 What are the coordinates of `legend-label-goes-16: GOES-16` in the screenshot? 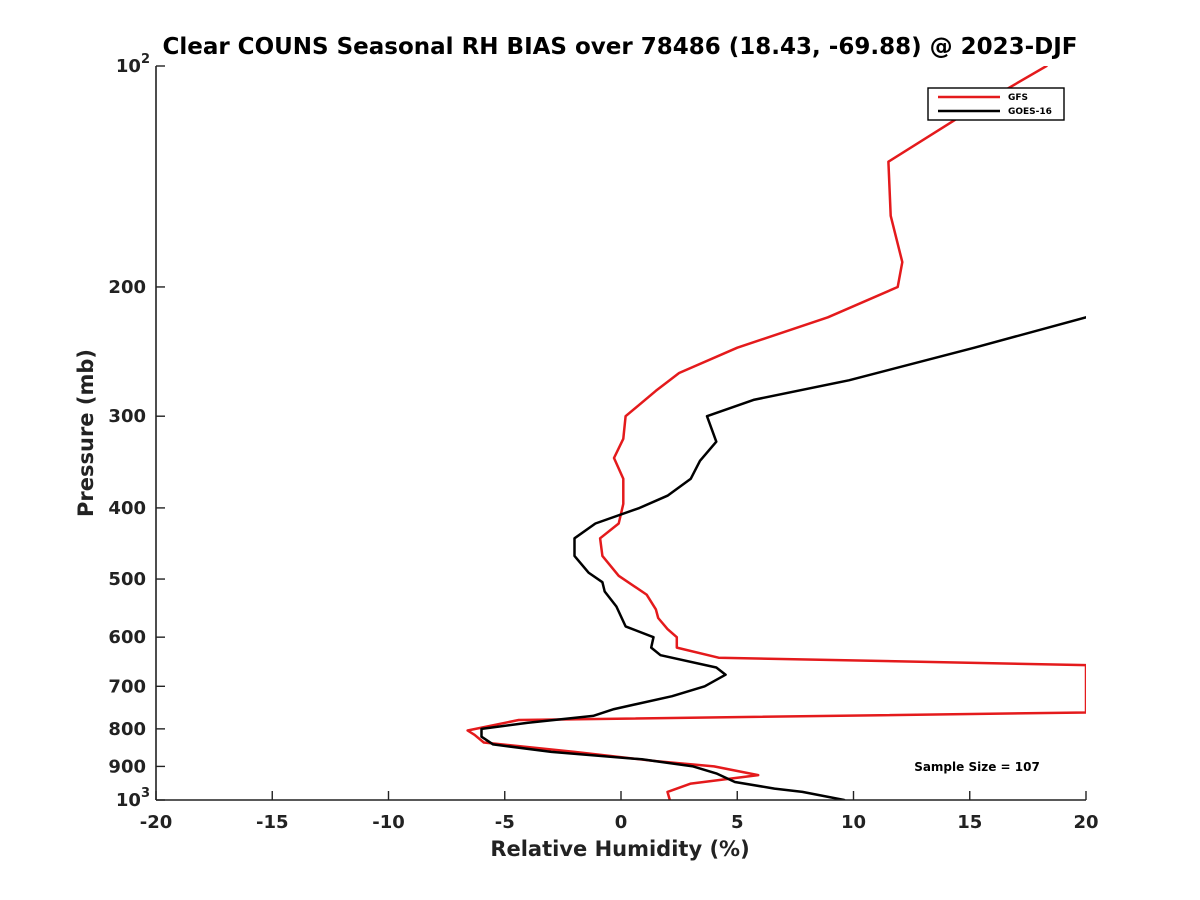 It's located at (1030, 112).